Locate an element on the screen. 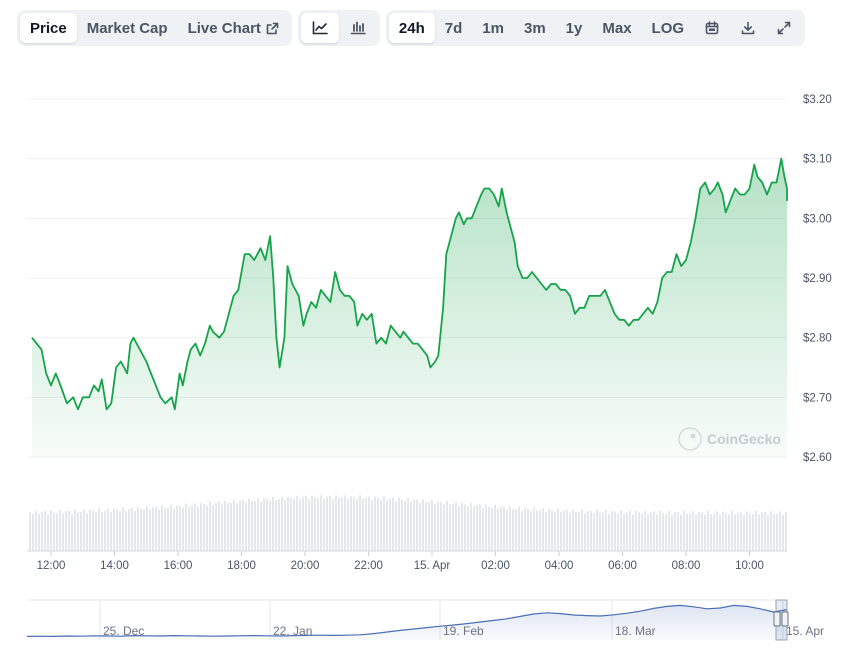  range-max: Max is located at coordinates (616, 28).